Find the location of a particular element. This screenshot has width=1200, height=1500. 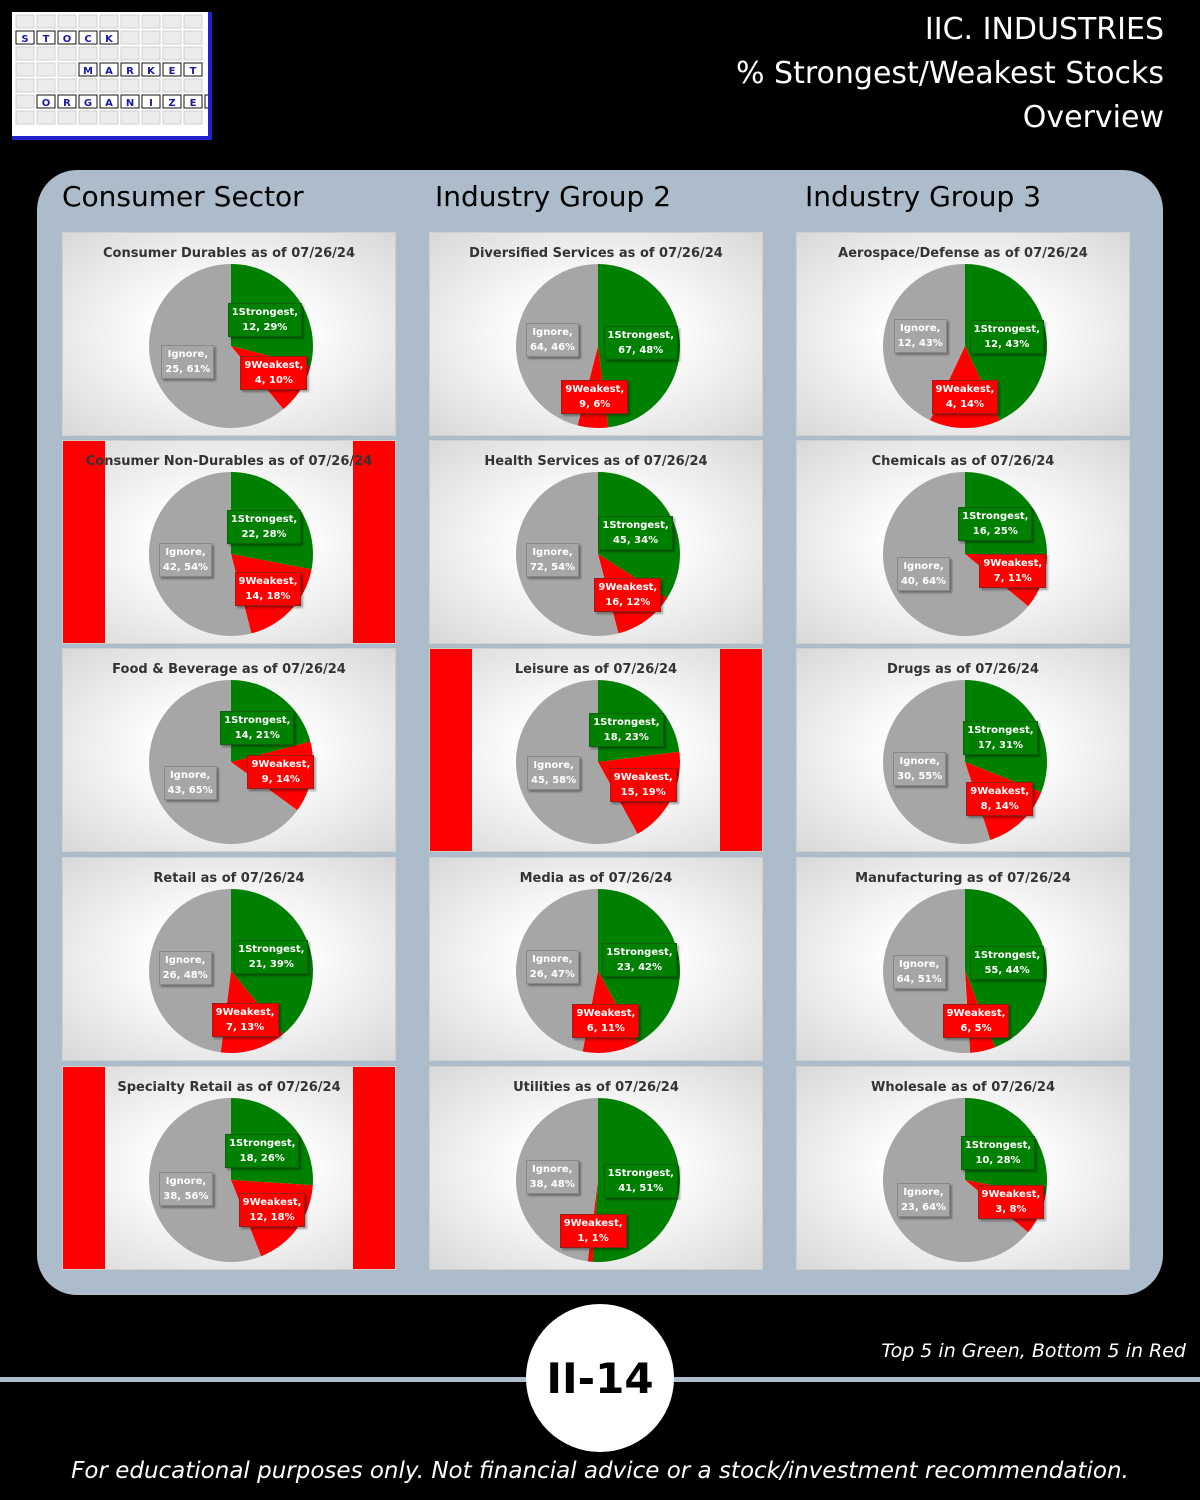

pie-data-label-weakest: 9Weakest, 7, 11% is located at coordinates (1013, 571).